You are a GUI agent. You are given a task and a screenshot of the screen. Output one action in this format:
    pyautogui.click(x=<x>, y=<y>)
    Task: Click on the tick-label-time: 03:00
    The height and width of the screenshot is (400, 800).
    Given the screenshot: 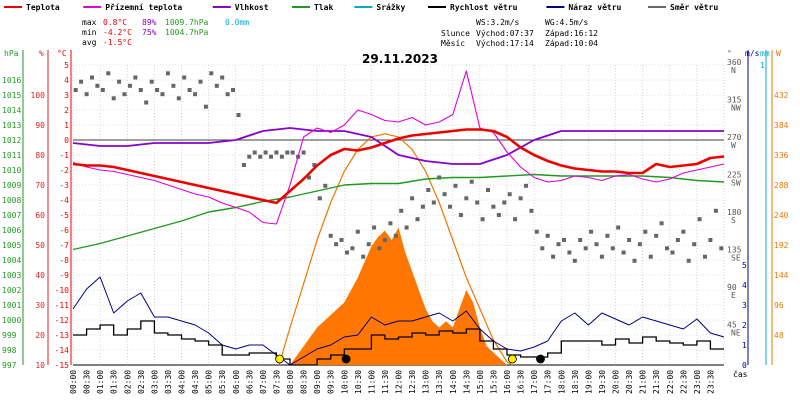 What is the action you would take?
    pyautogui.click(x=154, y=382)
    